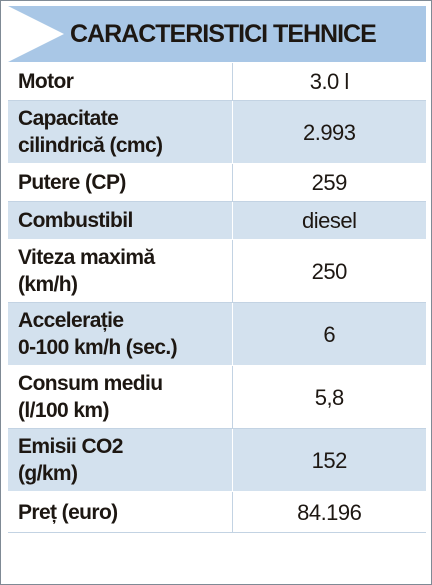 The image size is (432, 585). I want to click on spec-row-fuel: Combustibil diesel, so click(217, 220).